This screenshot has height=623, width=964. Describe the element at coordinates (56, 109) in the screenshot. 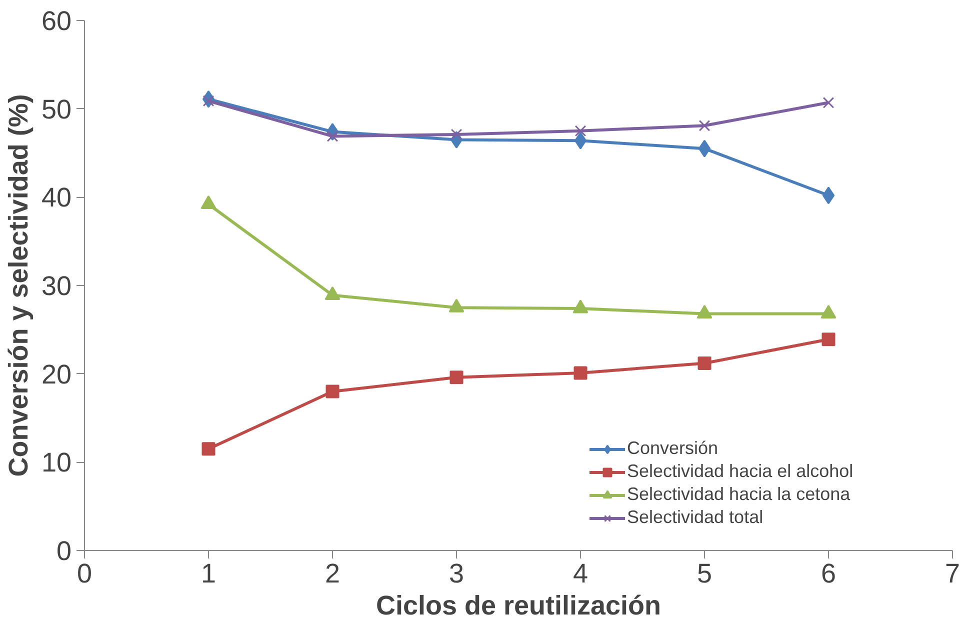

I see `y-tick-label: 50` at that location.